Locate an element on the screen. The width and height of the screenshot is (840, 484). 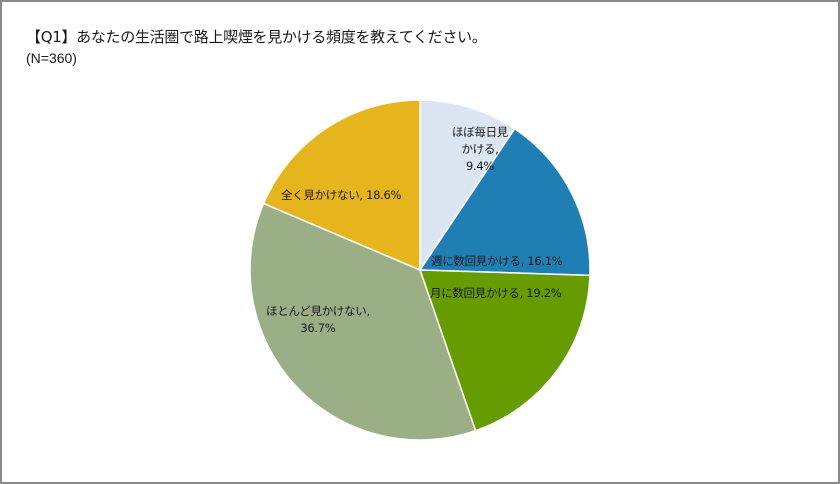
slice-monthly is located at coordinates (504, 350).